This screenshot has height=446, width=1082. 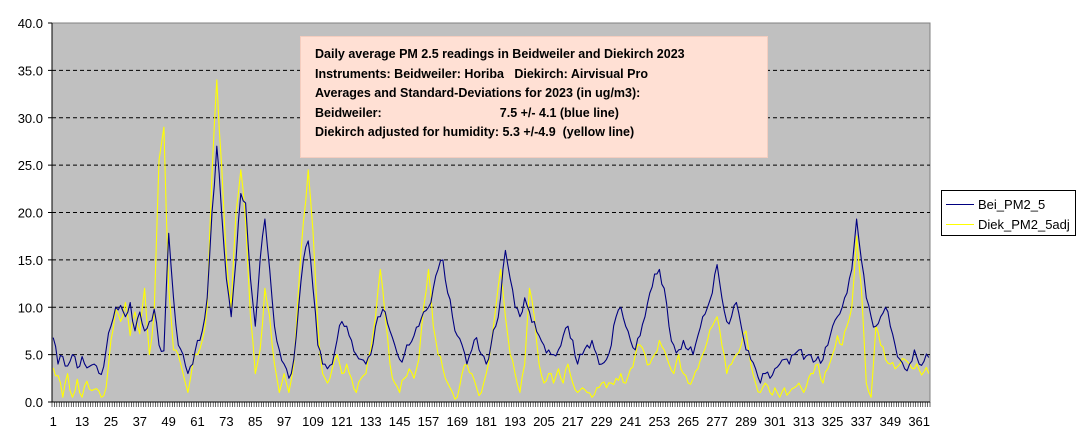 I want to click on x-tick-label: 337, so click(x=862, y=421).